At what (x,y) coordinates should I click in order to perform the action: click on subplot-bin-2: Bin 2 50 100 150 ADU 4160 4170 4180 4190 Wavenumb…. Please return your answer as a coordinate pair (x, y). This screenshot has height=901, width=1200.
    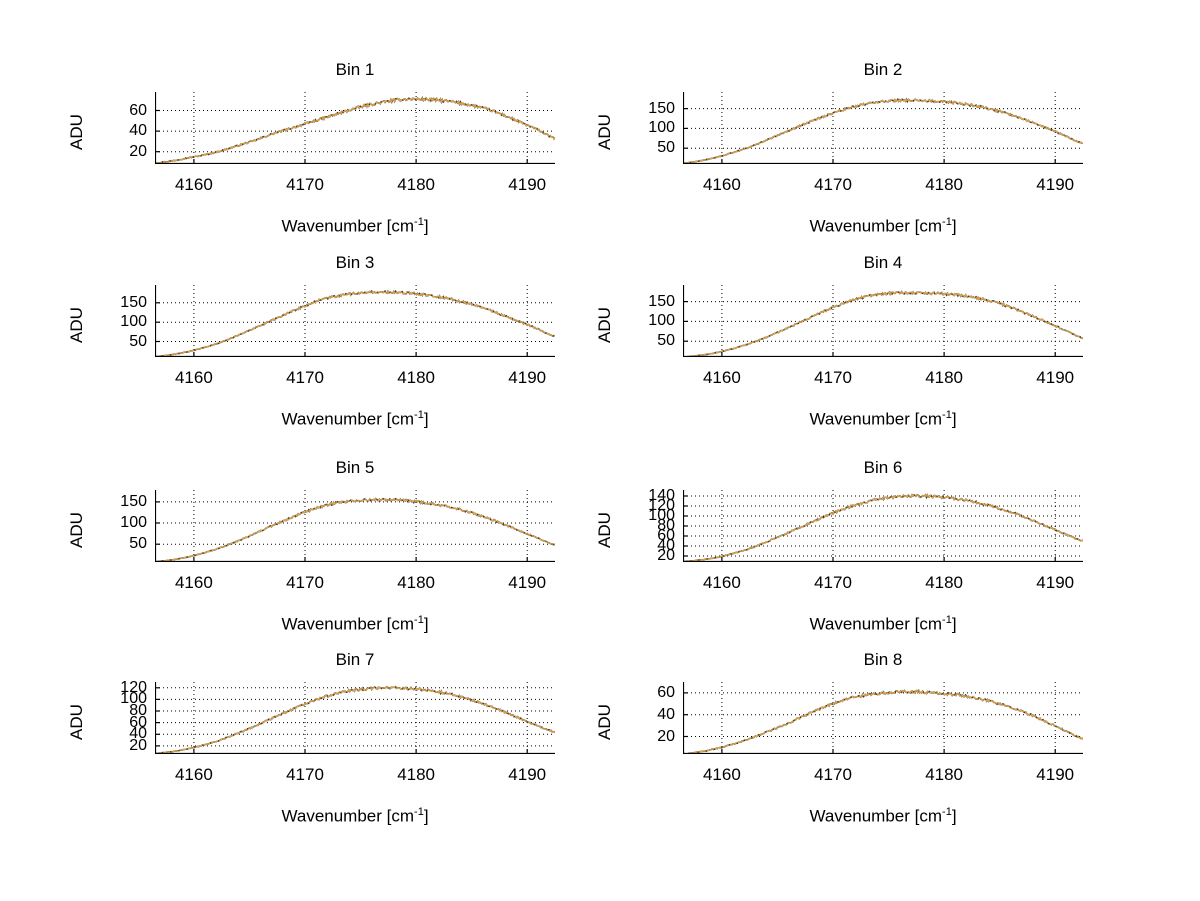
    Looking at the image, I should click on (828, 148).